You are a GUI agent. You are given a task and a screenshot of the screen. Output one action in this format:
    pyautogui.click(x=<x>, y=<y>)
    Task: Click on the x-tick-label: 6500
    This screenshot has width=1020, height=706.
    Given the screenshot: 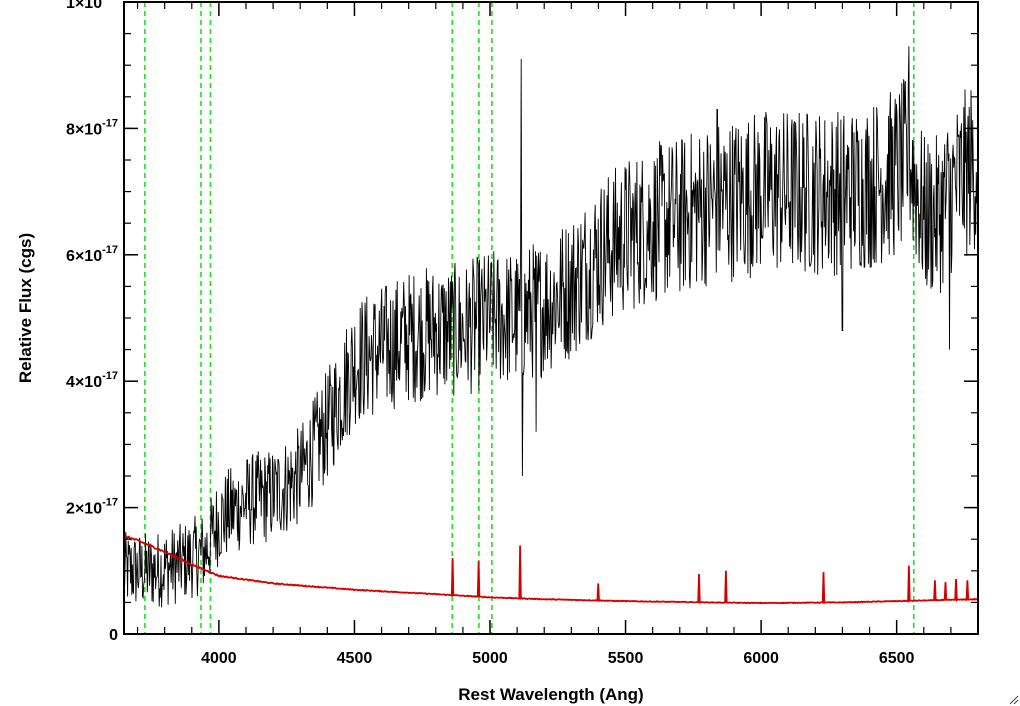 What is the action you would take?
    pyautogui.click(x=897, y=658)
    